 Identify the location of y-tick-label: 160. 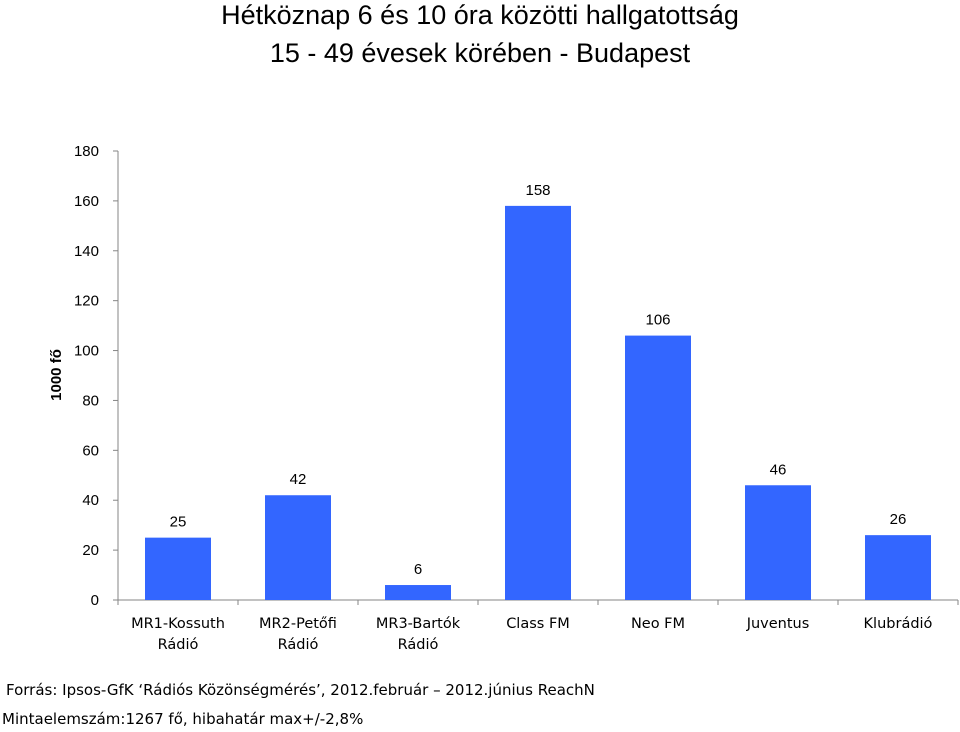
(86, 201).